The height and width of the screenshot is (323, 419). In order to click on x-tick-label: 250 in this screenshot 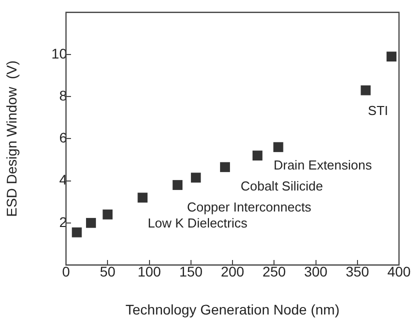, I will do `click(274, 271)`.